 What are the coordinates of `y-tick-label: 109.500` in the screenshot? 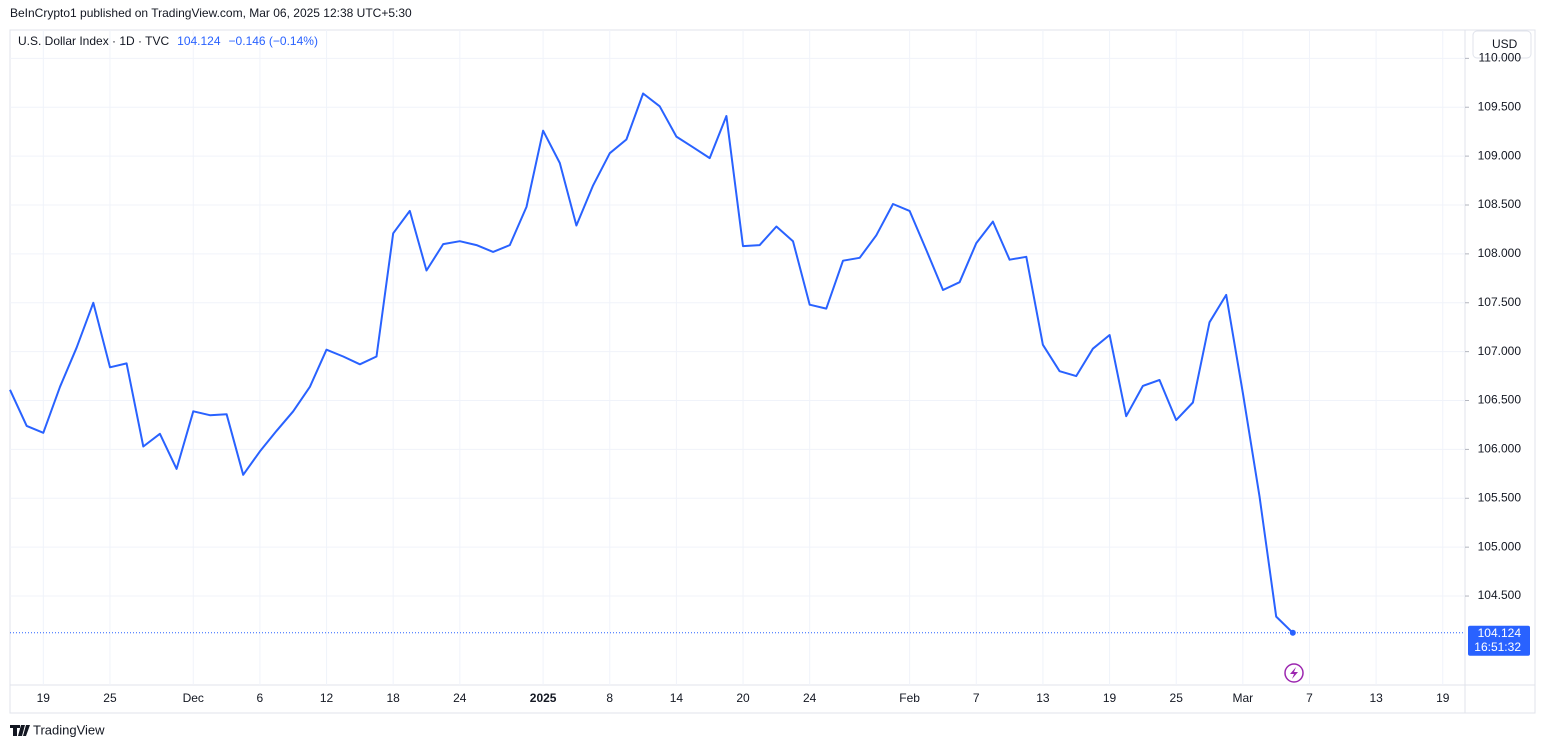 It's located at (1500, 106).